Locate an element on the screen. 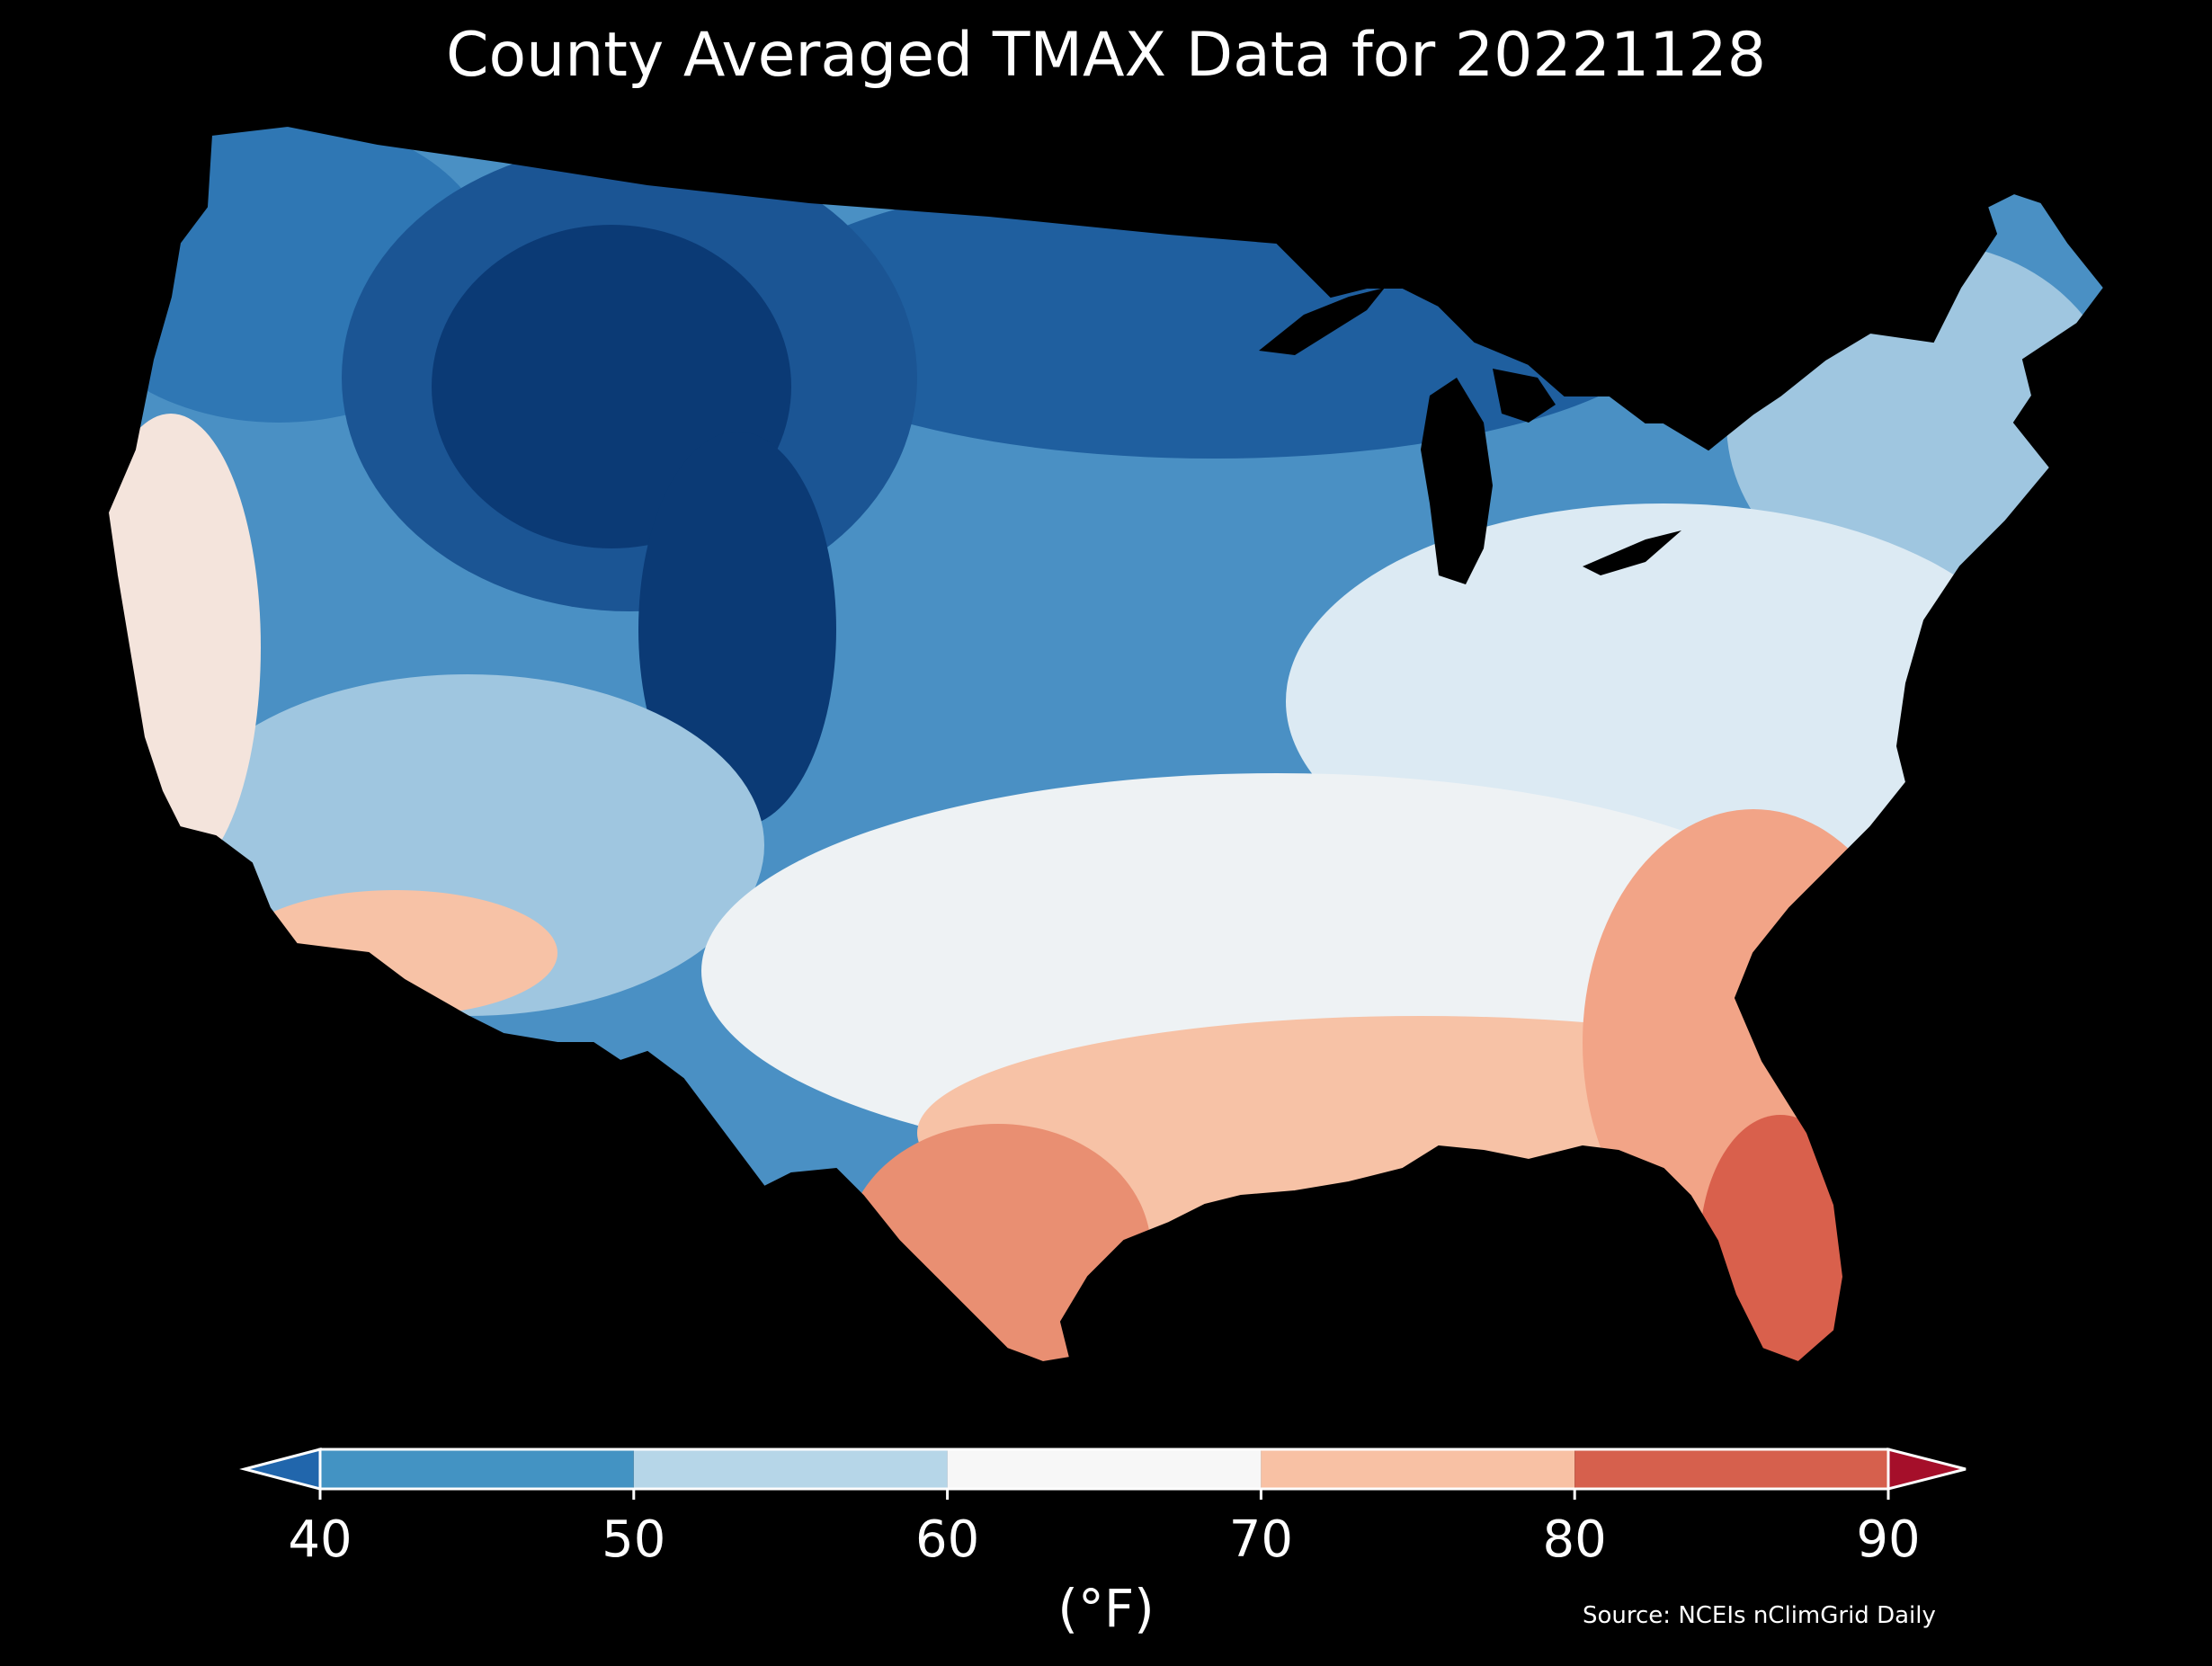  lake-superior is located at coordinates (1322, 321).